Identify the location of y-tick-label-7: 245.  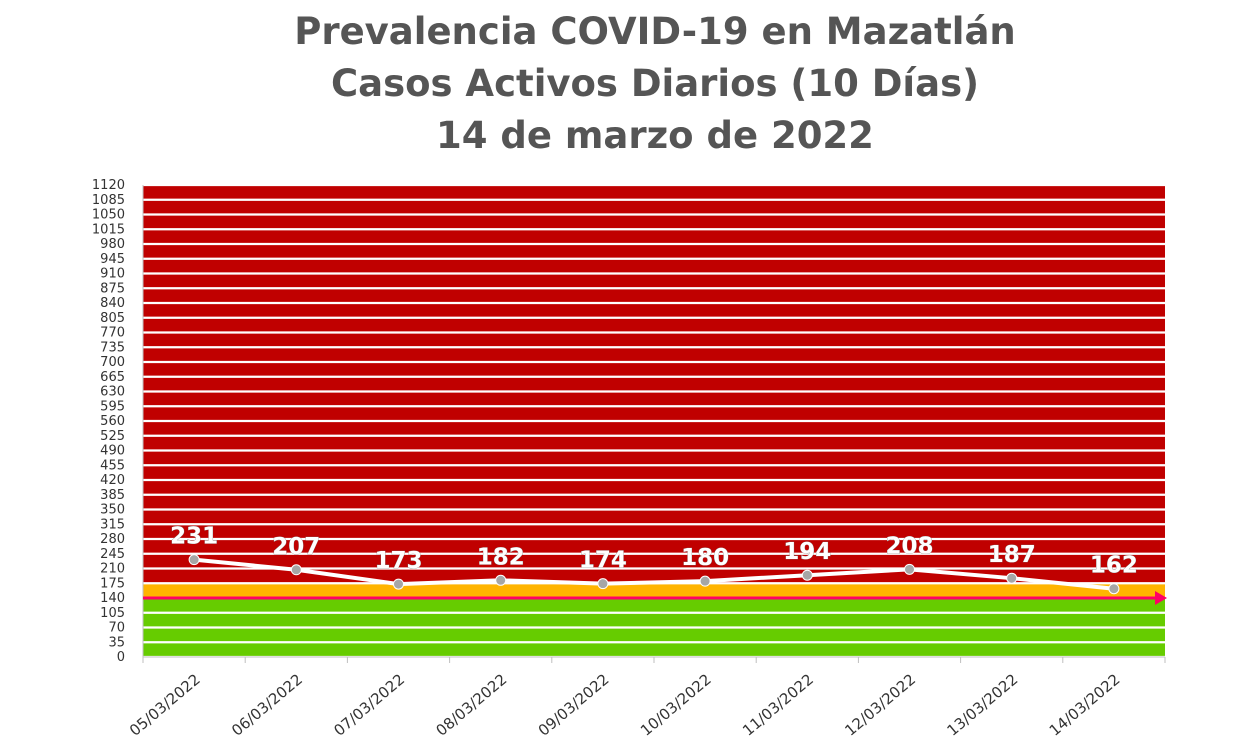
(112, 554).